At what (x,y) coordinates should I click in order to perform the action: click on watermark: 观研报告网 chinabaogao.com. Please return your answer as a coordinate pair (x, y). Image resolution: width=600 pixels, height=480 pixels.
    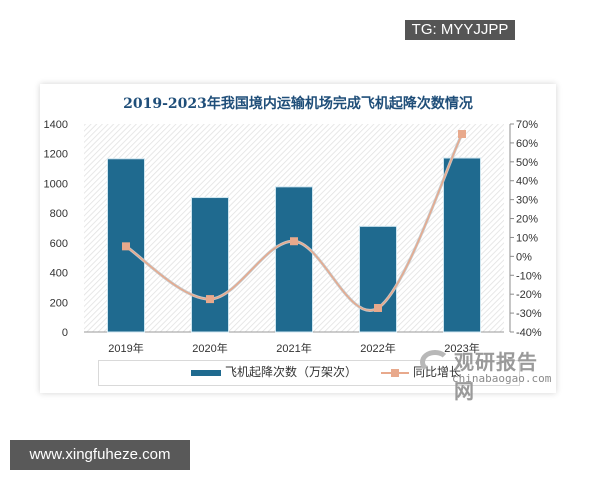
    Looking at the image, I should click on (486, 374).